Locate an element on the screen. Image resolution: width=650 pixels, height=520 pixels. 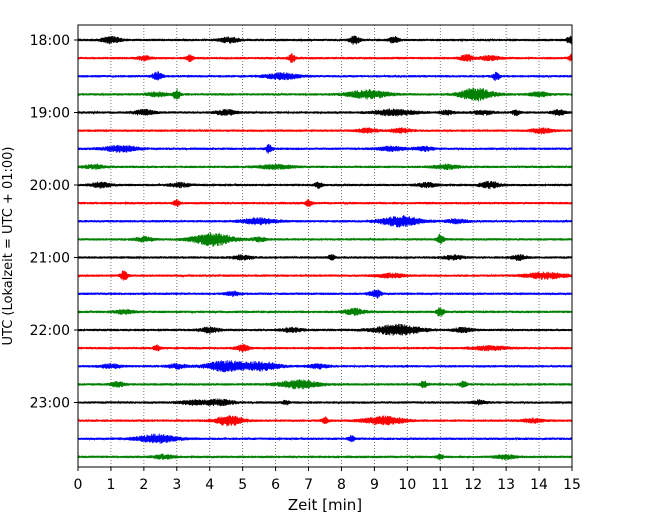
x-tick-label: 2 is located at coordinates (143, 485).